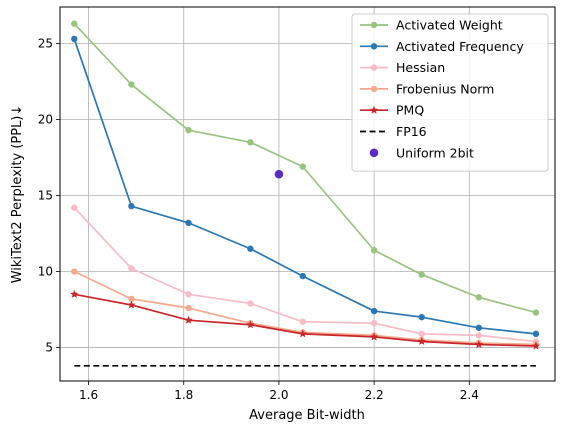 This screenshot has width=563, height=432. I want to click on y-axis-label: WikiText2 Perplexity (PPL)↓, so click(17, 194).